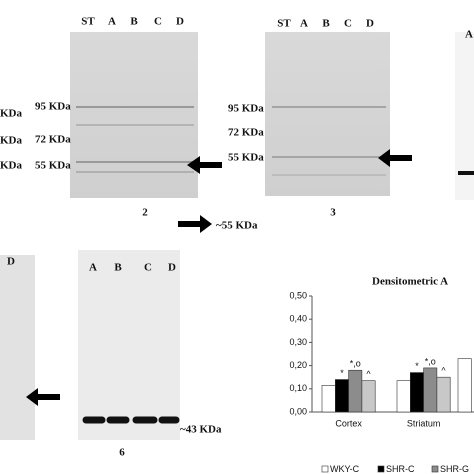  What do you see at coordinates (122, 453) in the screenshot?
I see `panel-label: 6` at bounding box center [122, 453].